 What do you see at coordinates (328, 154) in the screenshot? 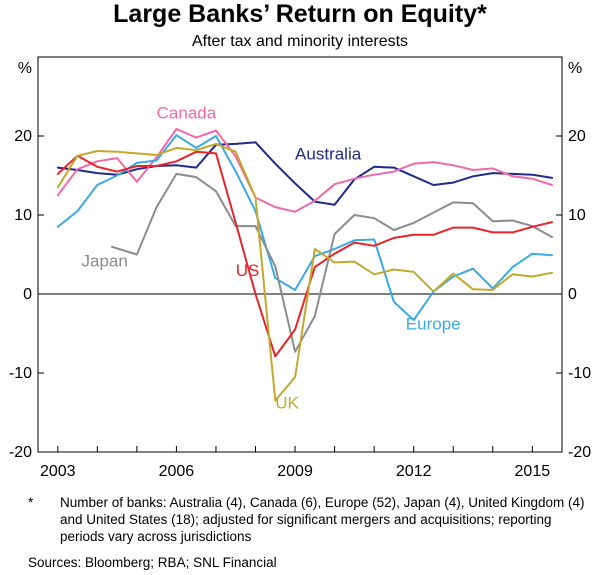
I see `series-label-australia: Australia` at bounding box center [328, 154].